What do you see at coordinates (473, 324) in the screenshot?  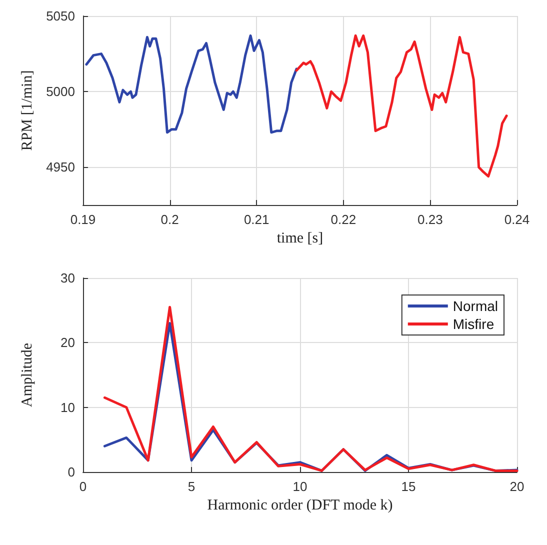 I see `legend-label: Misfire` at bounding box center [473, 324].